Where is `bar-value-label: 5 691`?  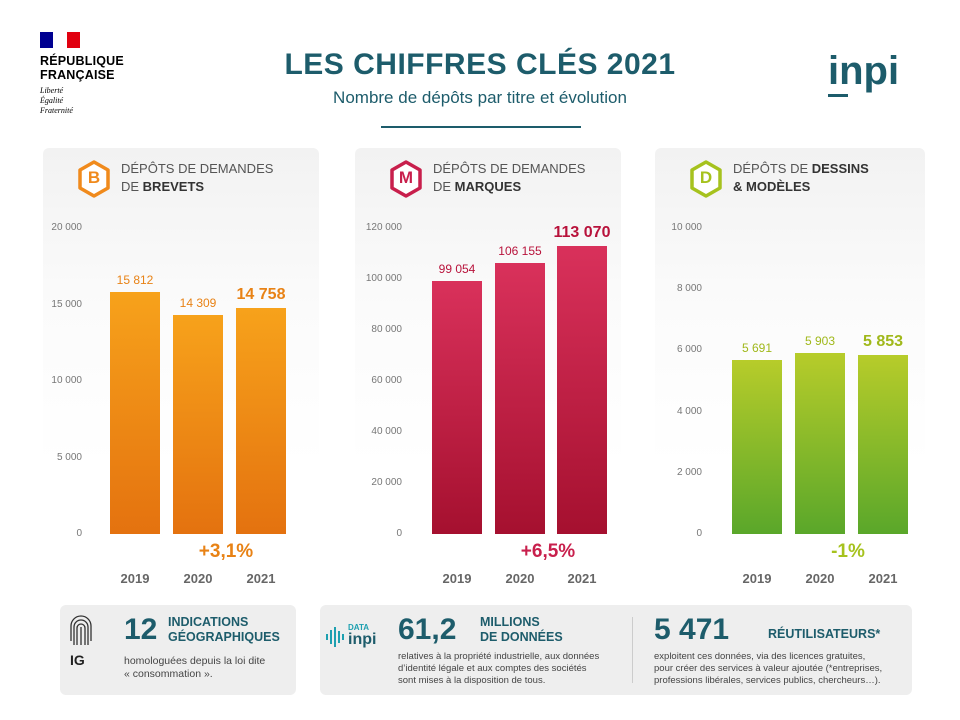 bar-value-label: 5 691 is located at coordinates (757, 347).